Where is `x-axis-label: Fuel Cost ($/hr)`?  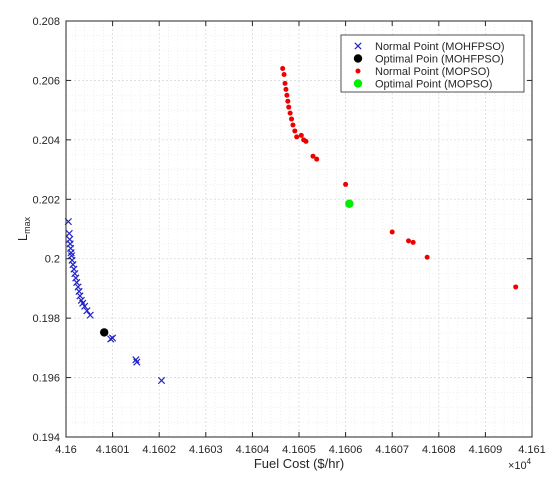 x-axis-label: Fuel Cost ($/hr) is located at coordinates (299, 463).